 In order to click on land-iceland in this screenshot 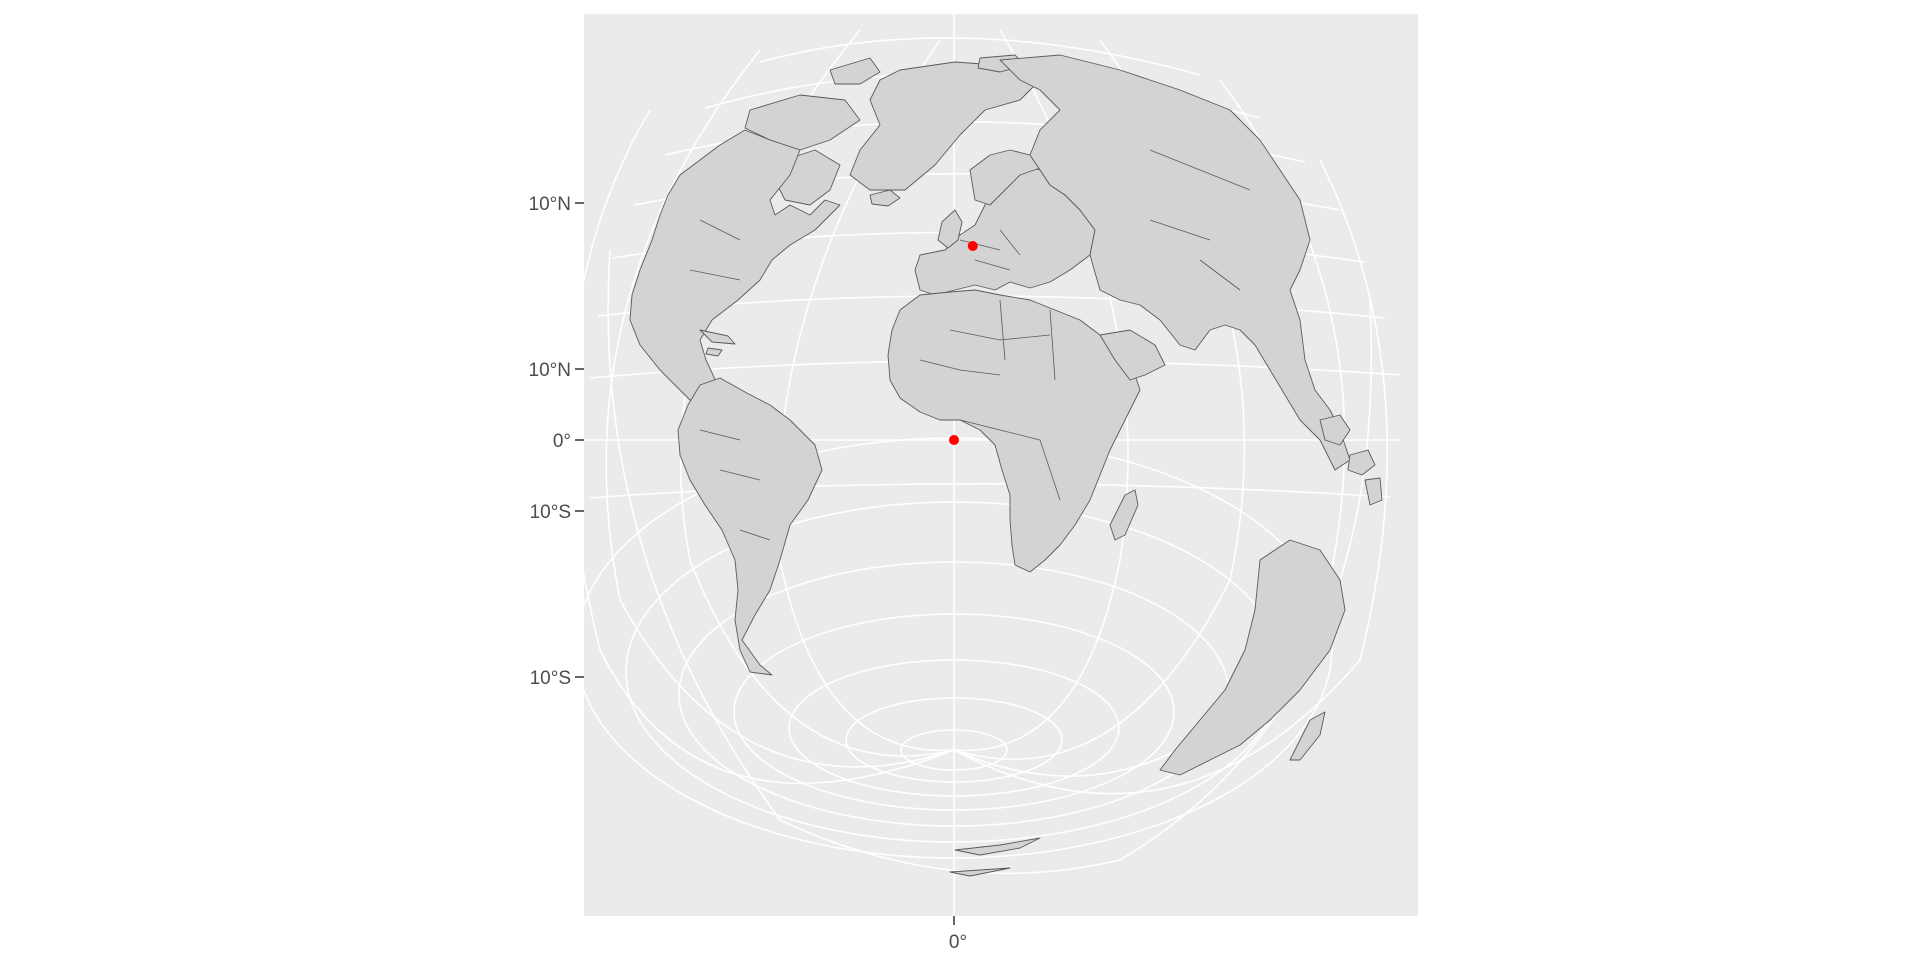, I will do `click(885, 198)`.